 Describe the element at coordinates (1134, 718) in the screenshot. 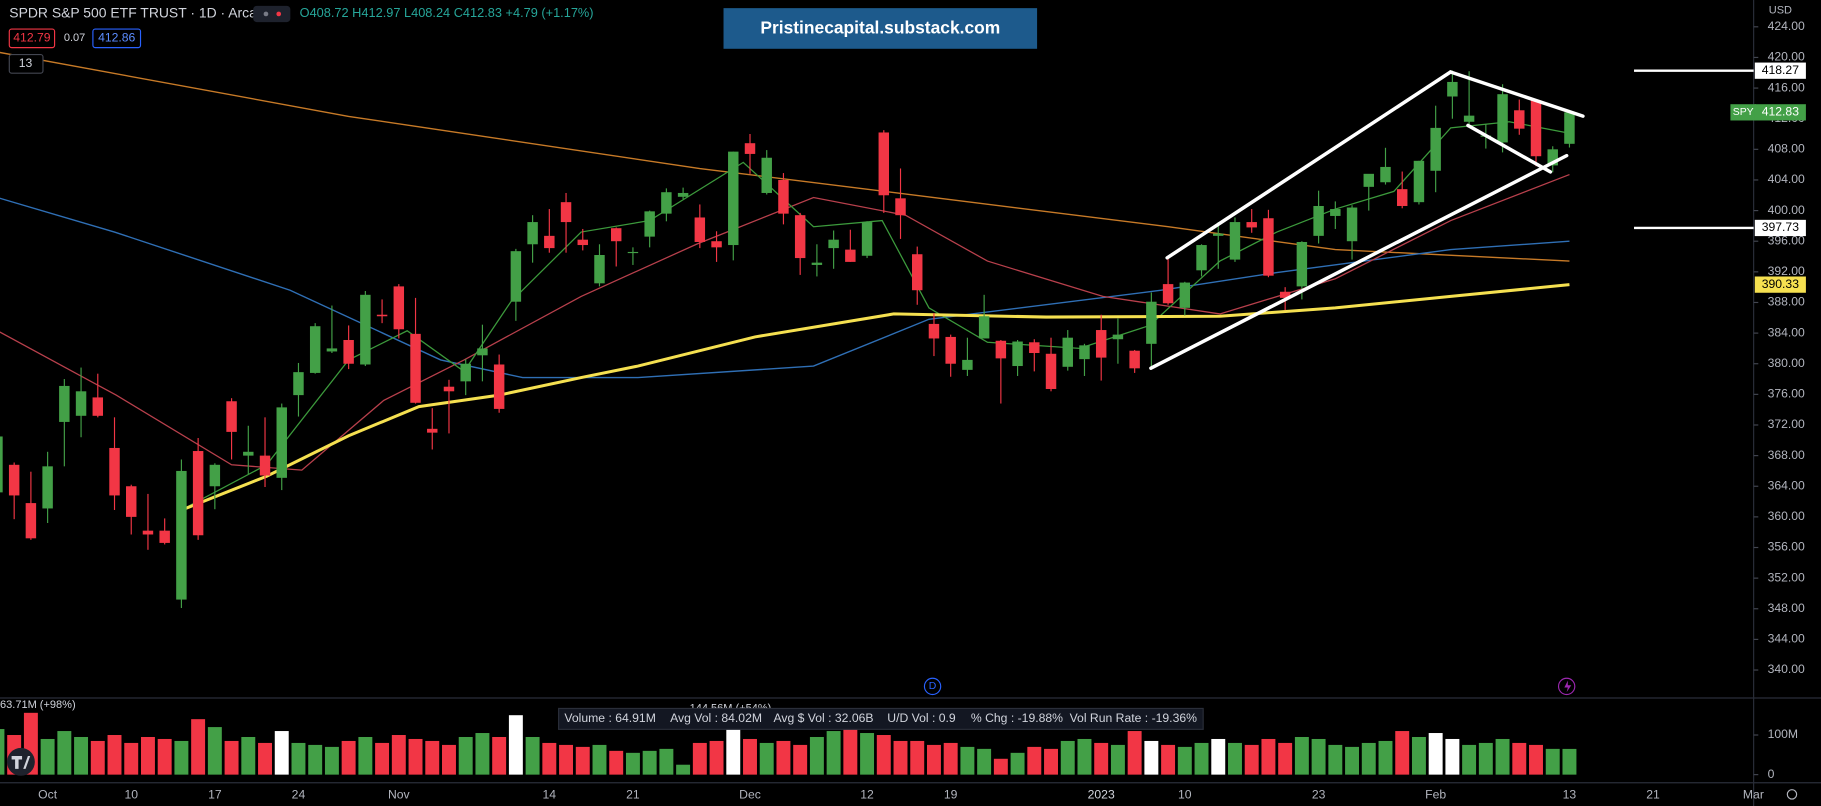

I see `stat: Vol Run Rate : -19.36%` at that location.